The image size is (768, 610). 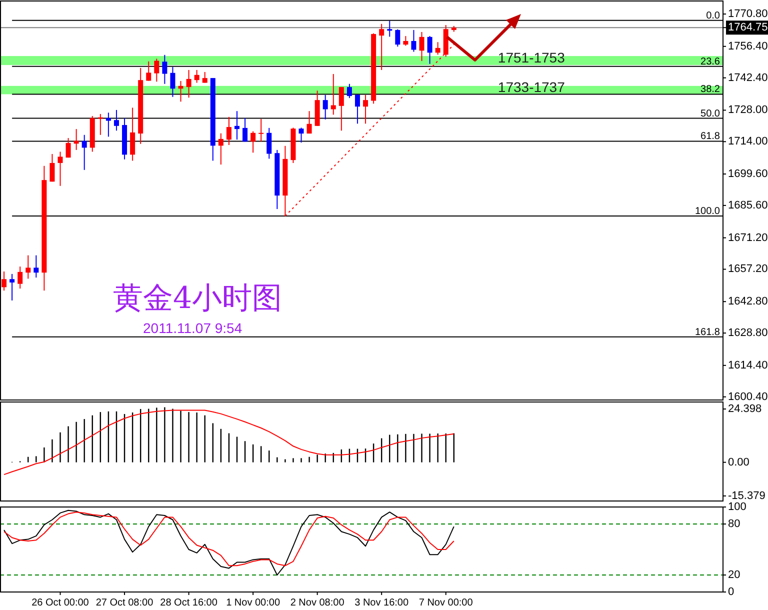 What do you see at coordinates (710, 114) in the screenshot?
I see `annotation: 50.0` at bounding box center [710, 114].